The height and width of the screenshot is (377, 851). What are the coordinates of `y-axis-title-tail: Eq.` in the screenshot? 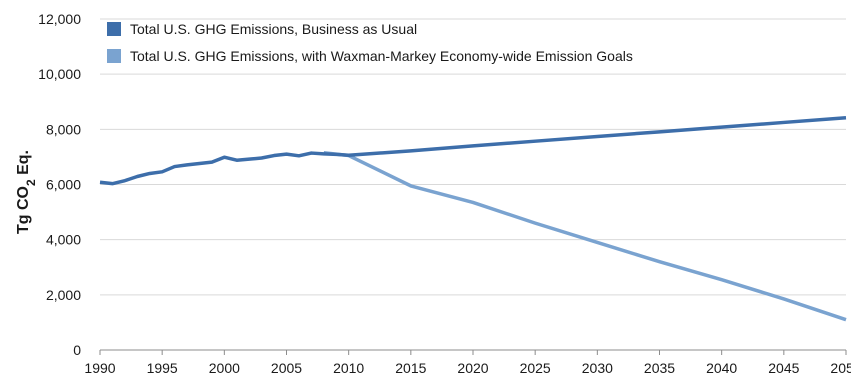 It's located at (23, 164).